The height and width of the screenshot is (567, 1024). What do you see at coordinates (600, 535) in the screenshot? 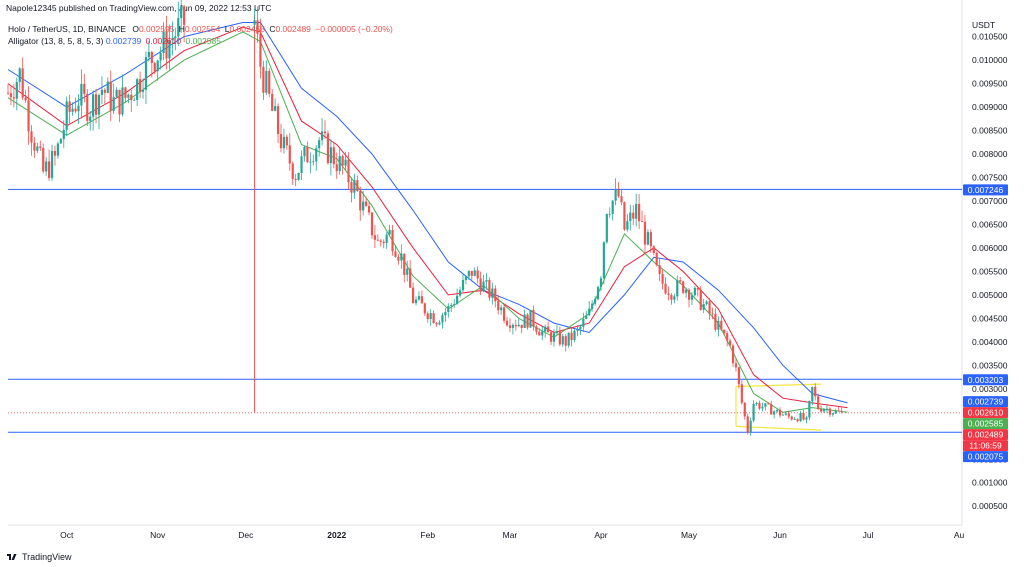
I see `x-tick-label: Apr` at bounding box center [600, 535].